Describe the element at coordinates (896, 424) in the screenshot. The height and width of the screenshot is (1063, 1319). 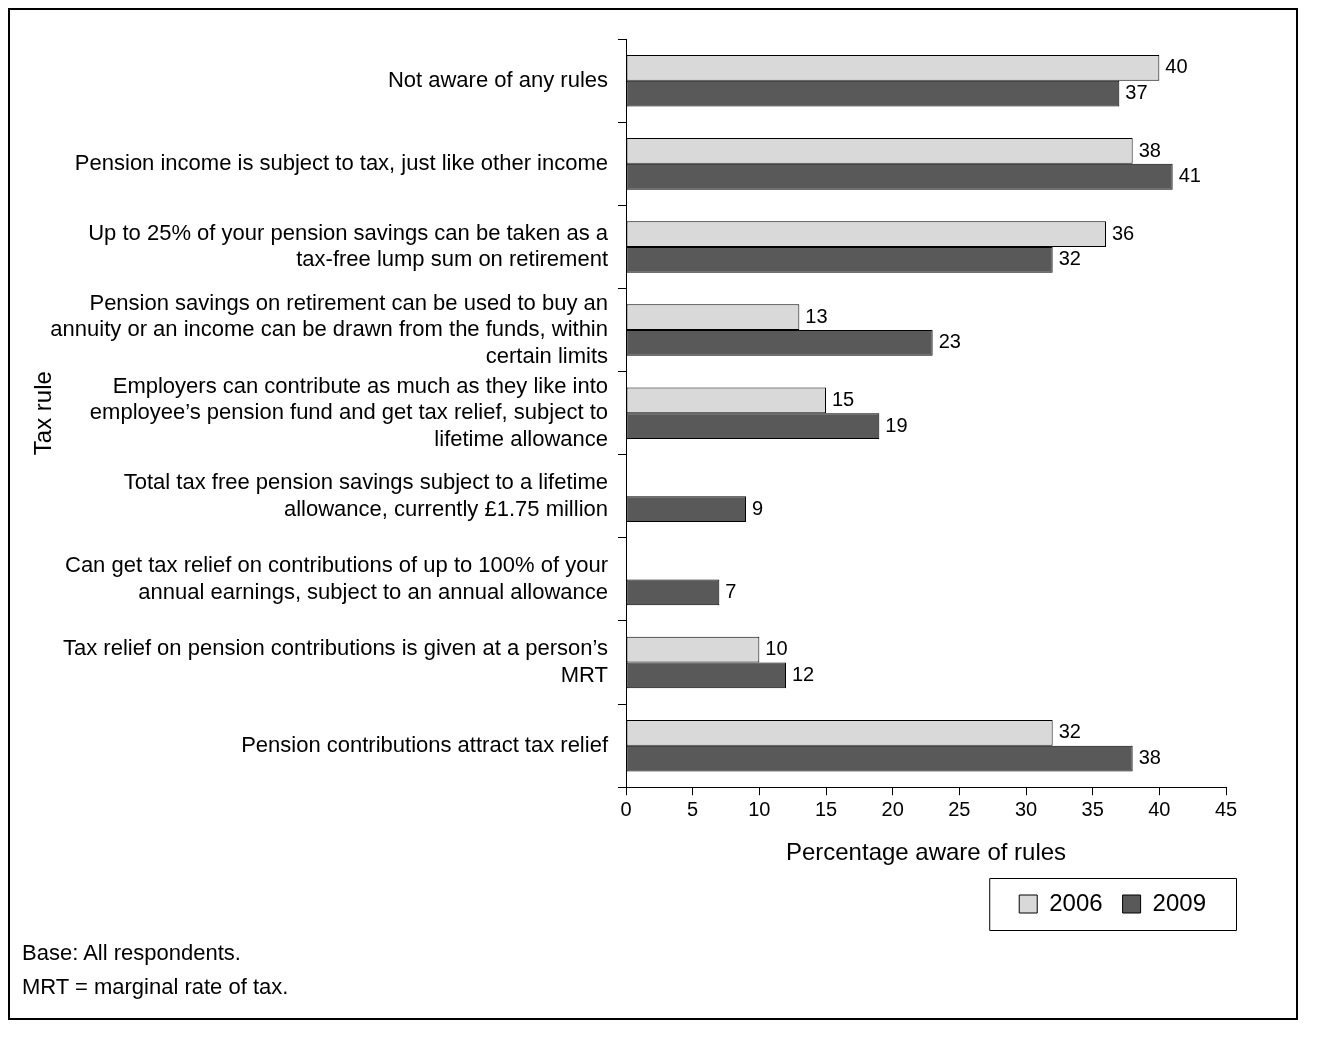
I see `data-label: 19` at that location.